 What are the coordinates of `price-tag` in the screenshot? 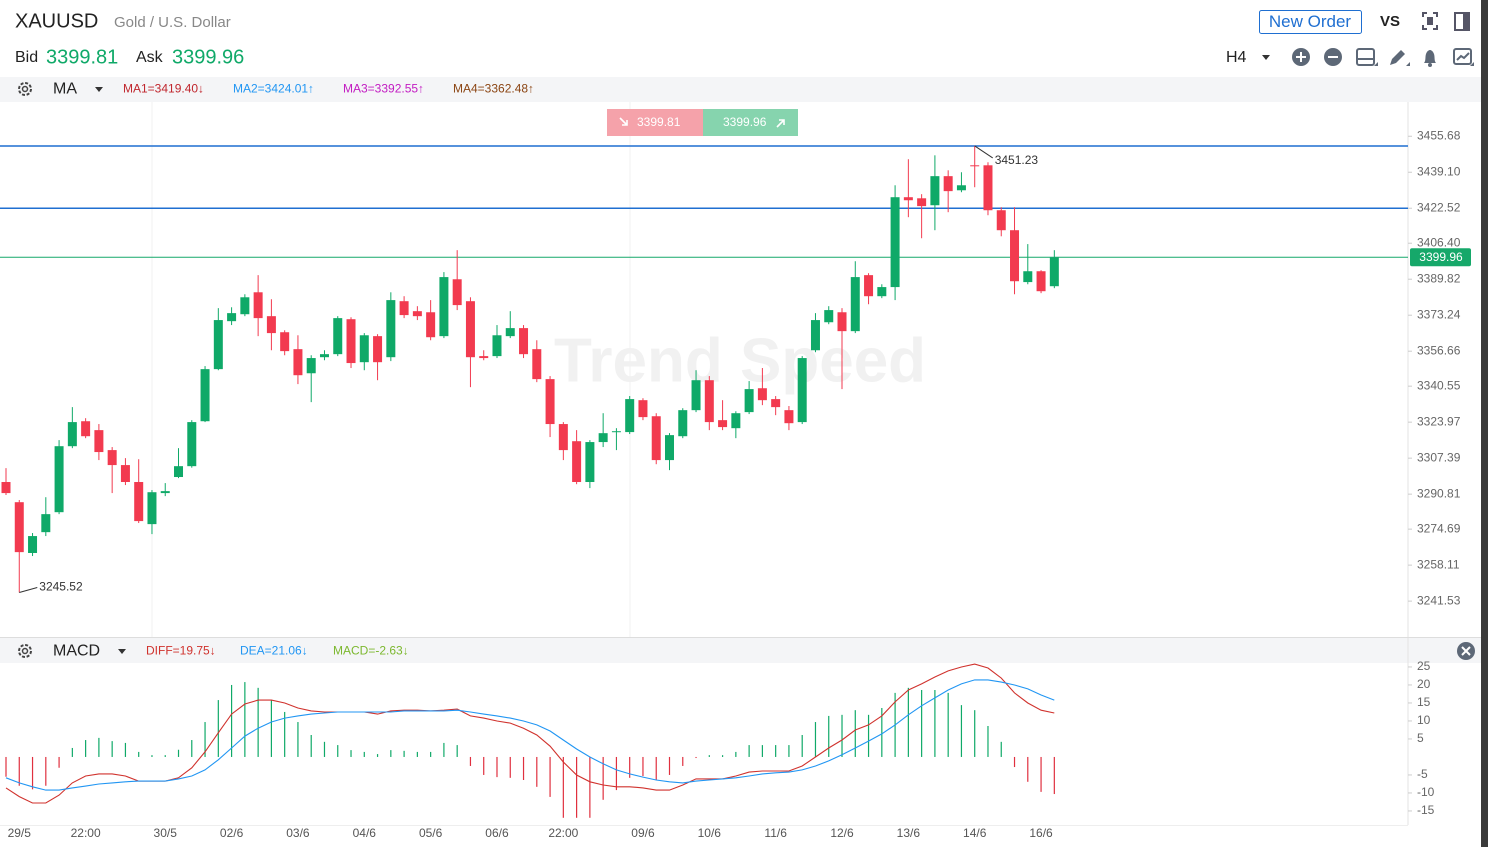 It's located at (1440, 257).